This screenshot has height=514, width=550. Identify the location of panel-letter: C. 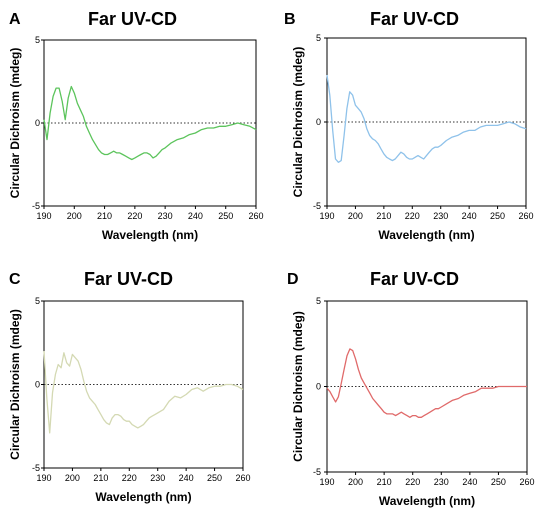
(15, 279).